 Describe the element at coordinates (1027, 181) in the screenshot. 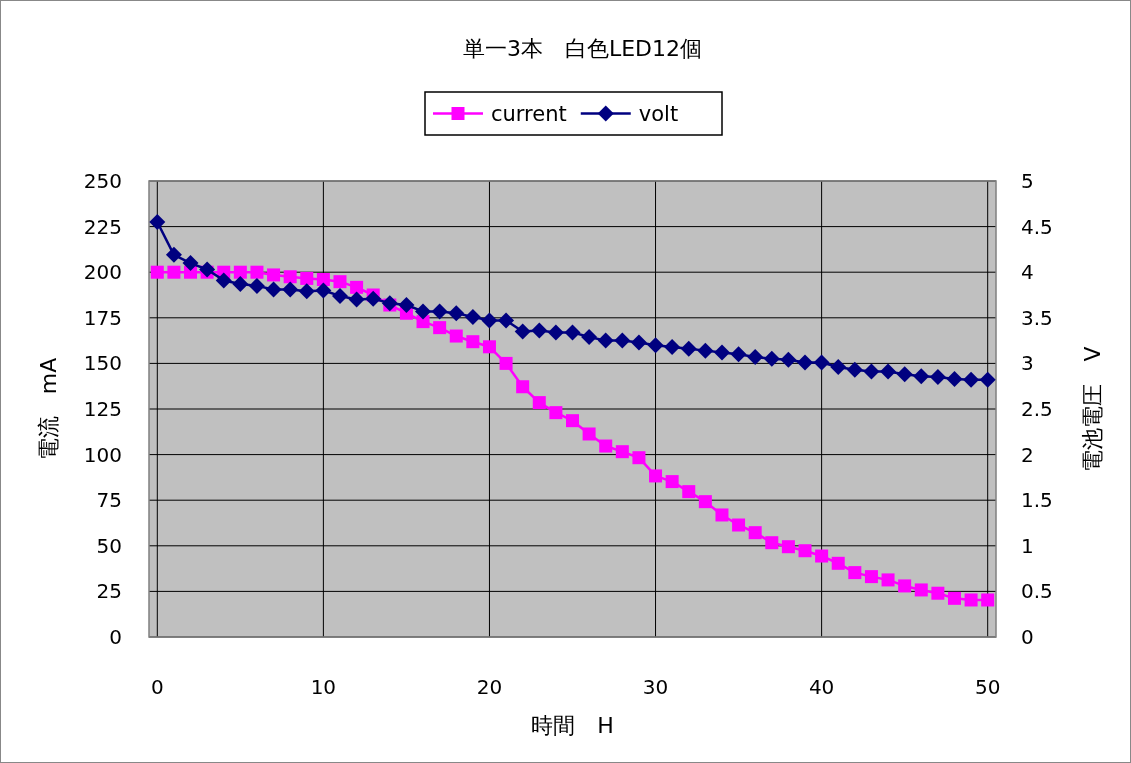

I see `y2-tick-label: 5` at that location.